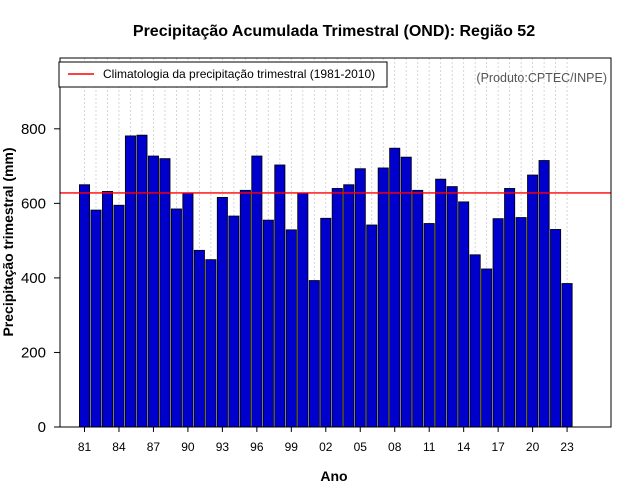  I want to click on bar-1984, so click(119, 316).